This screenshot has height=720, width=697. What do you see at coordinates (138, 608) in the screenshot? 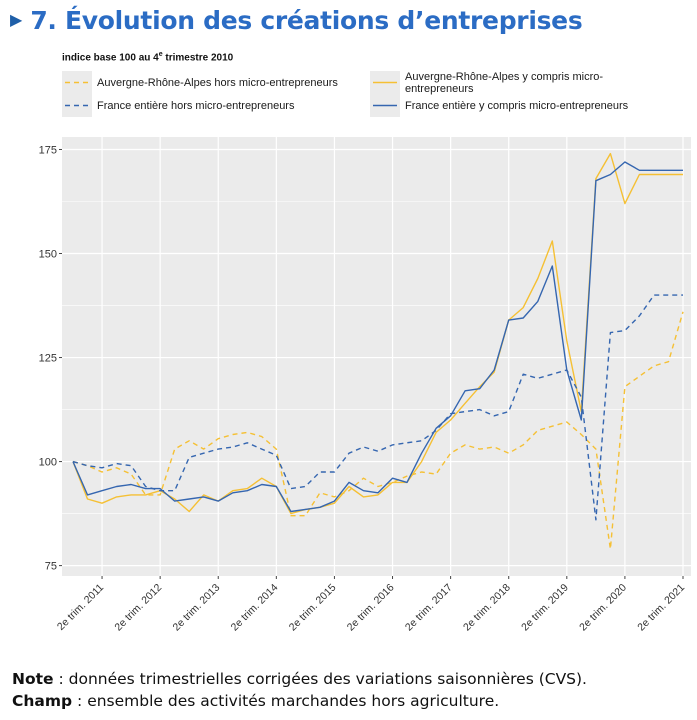
I see `x-tick-label: 2e trim. 2012` at bounding box center [138, 608].